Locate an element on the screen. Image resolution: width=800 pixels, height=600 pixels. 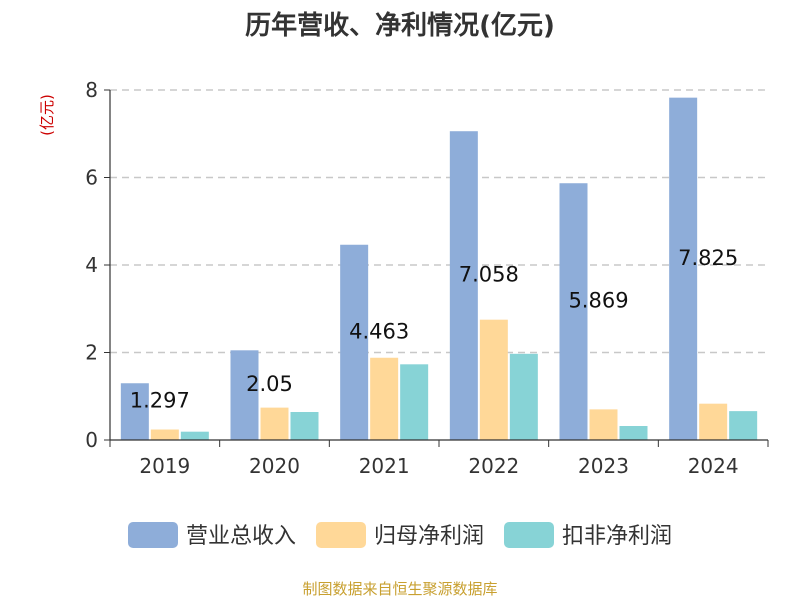
data-label: 1.297 is located at coordinates (160, 401).